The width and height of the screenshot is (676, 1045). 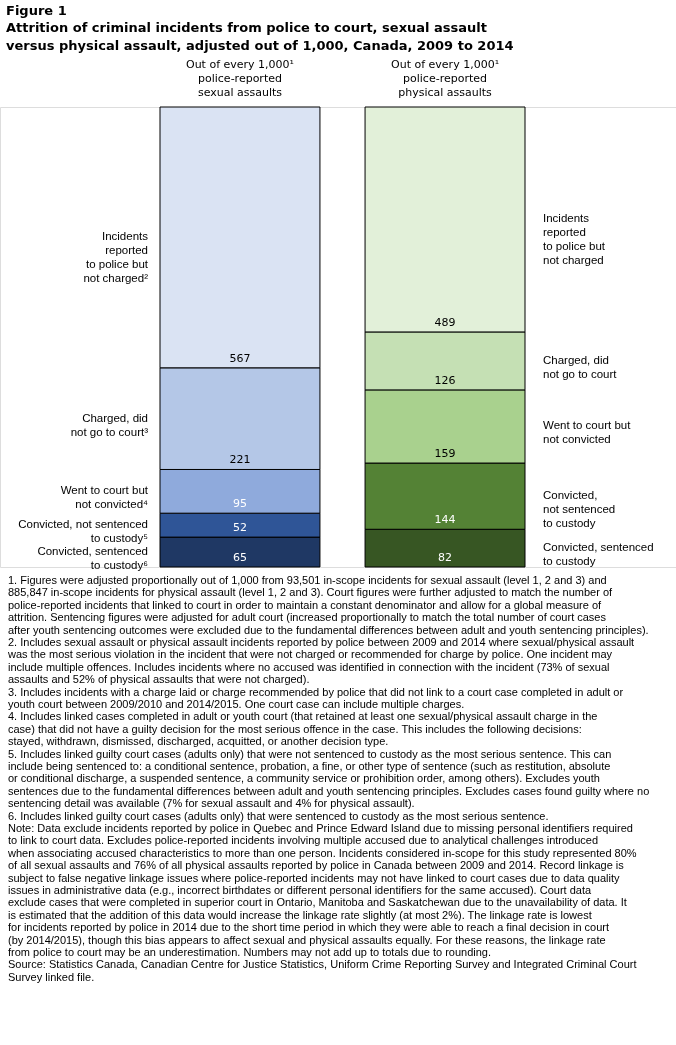 What do you see at coordinates (93, 558) in the screenshot?
I see `annotation: Convicted, sentenced to custody⁶` at bounding box center [93, 558].